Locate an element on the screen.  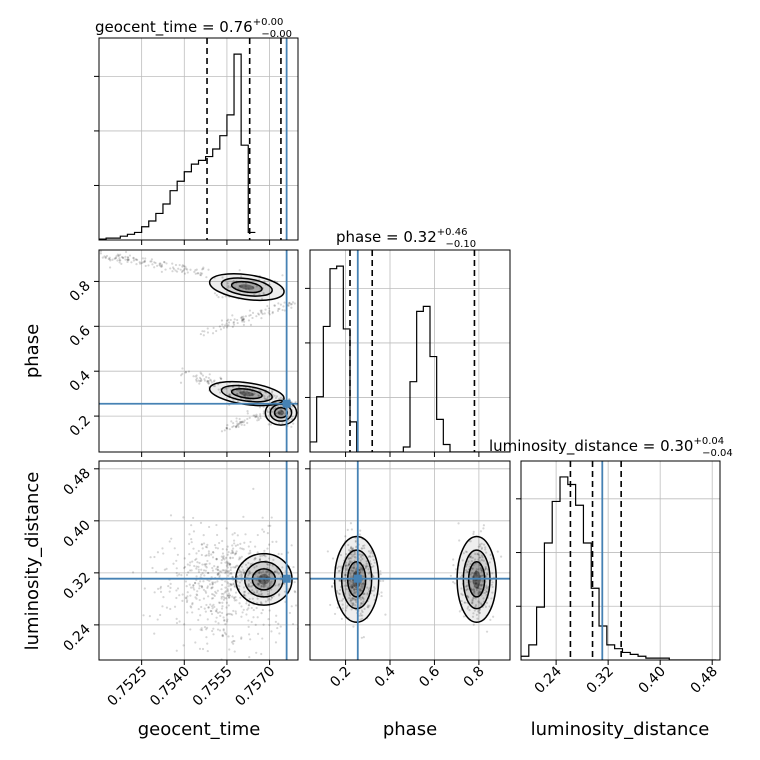
hist-luminosity-distance-grid is located at coordinates (620, 560).